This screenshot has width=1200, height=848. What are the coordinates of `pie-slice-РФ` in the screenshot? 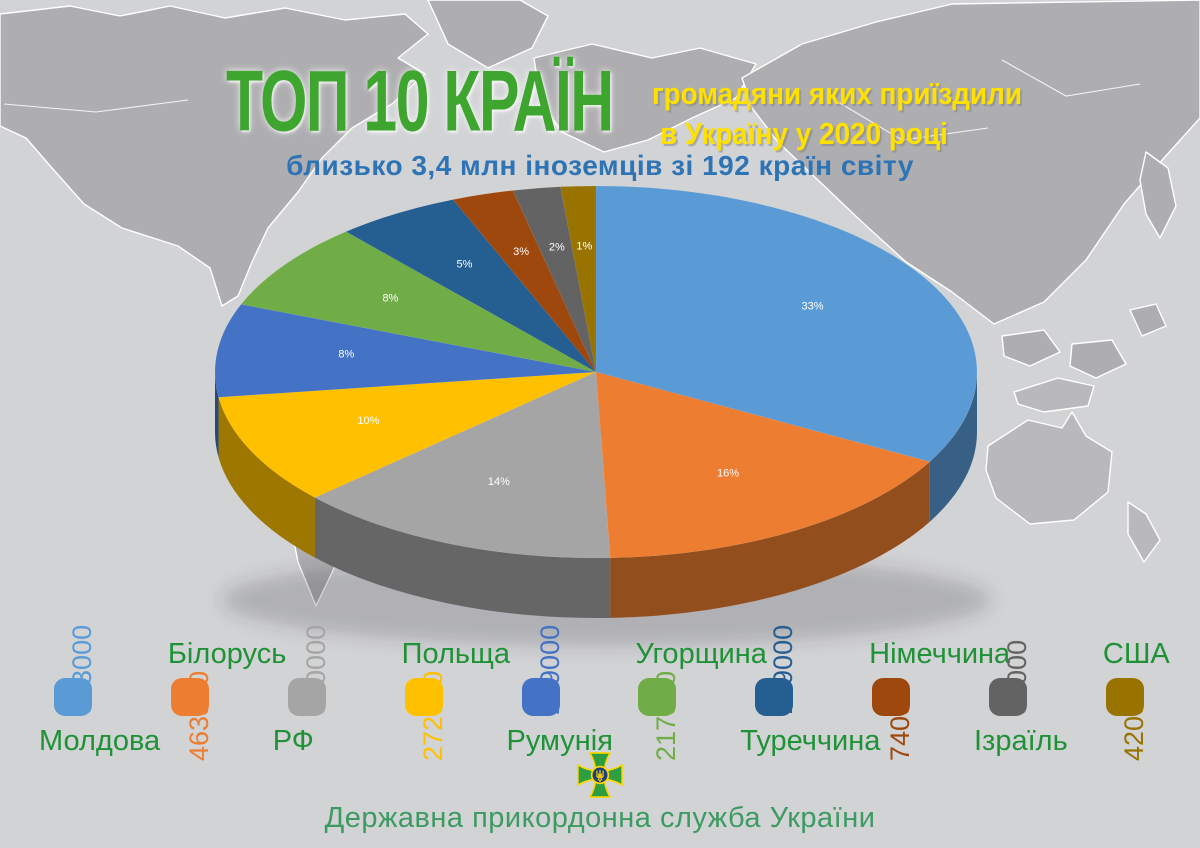 It's located at (462, 465).